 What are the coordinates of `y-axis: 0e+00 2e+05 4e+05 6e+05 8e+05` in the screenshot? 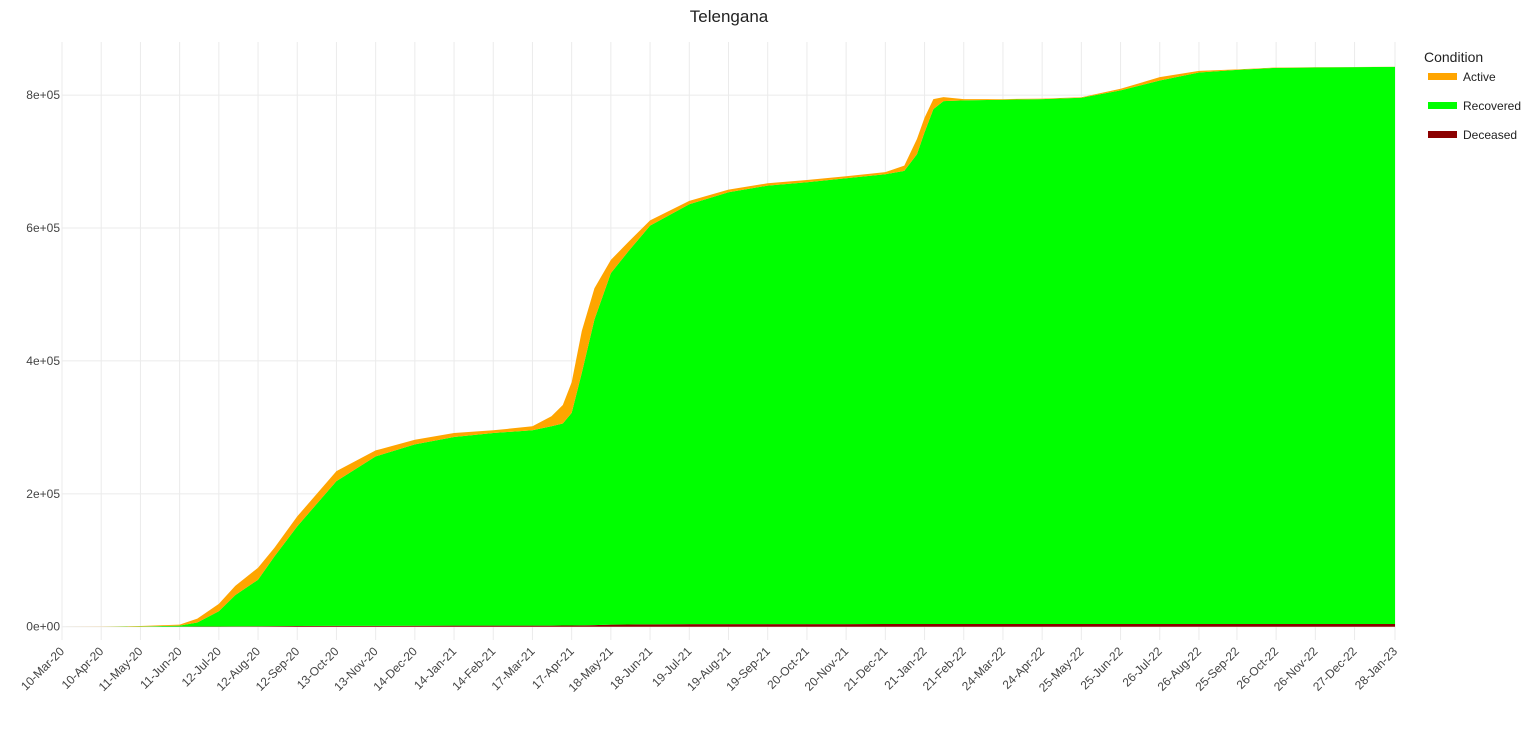 It's located at (43, 361).